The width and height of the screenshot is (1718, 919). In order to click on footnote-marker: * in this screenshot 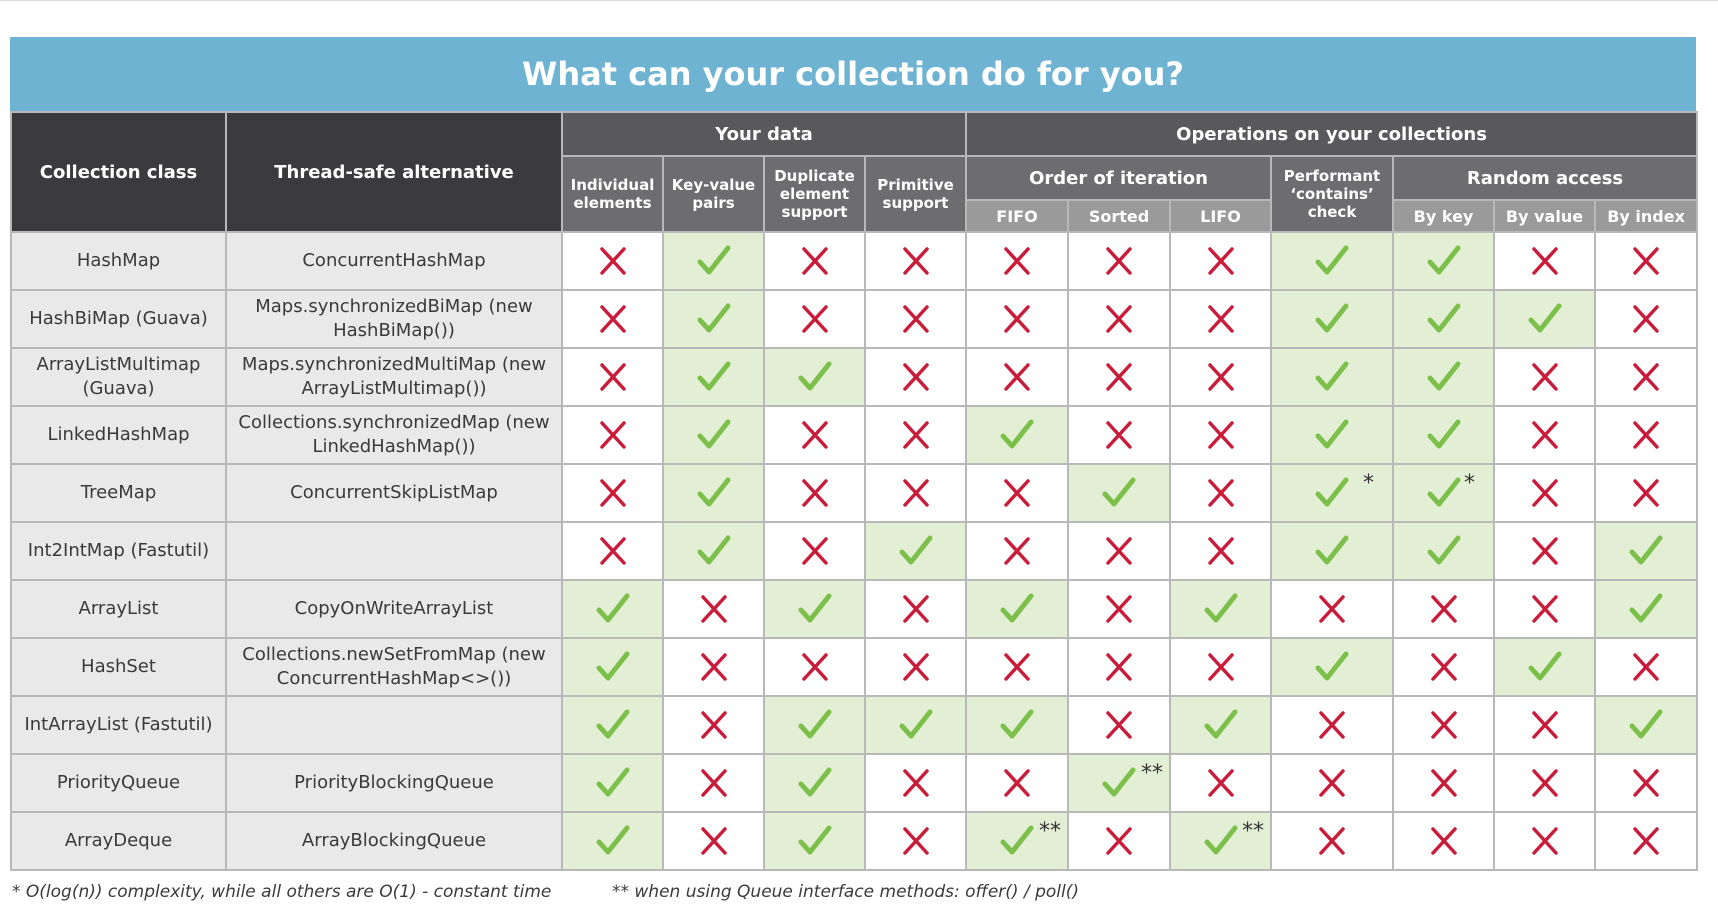, I will do `click(1469, 483)`.